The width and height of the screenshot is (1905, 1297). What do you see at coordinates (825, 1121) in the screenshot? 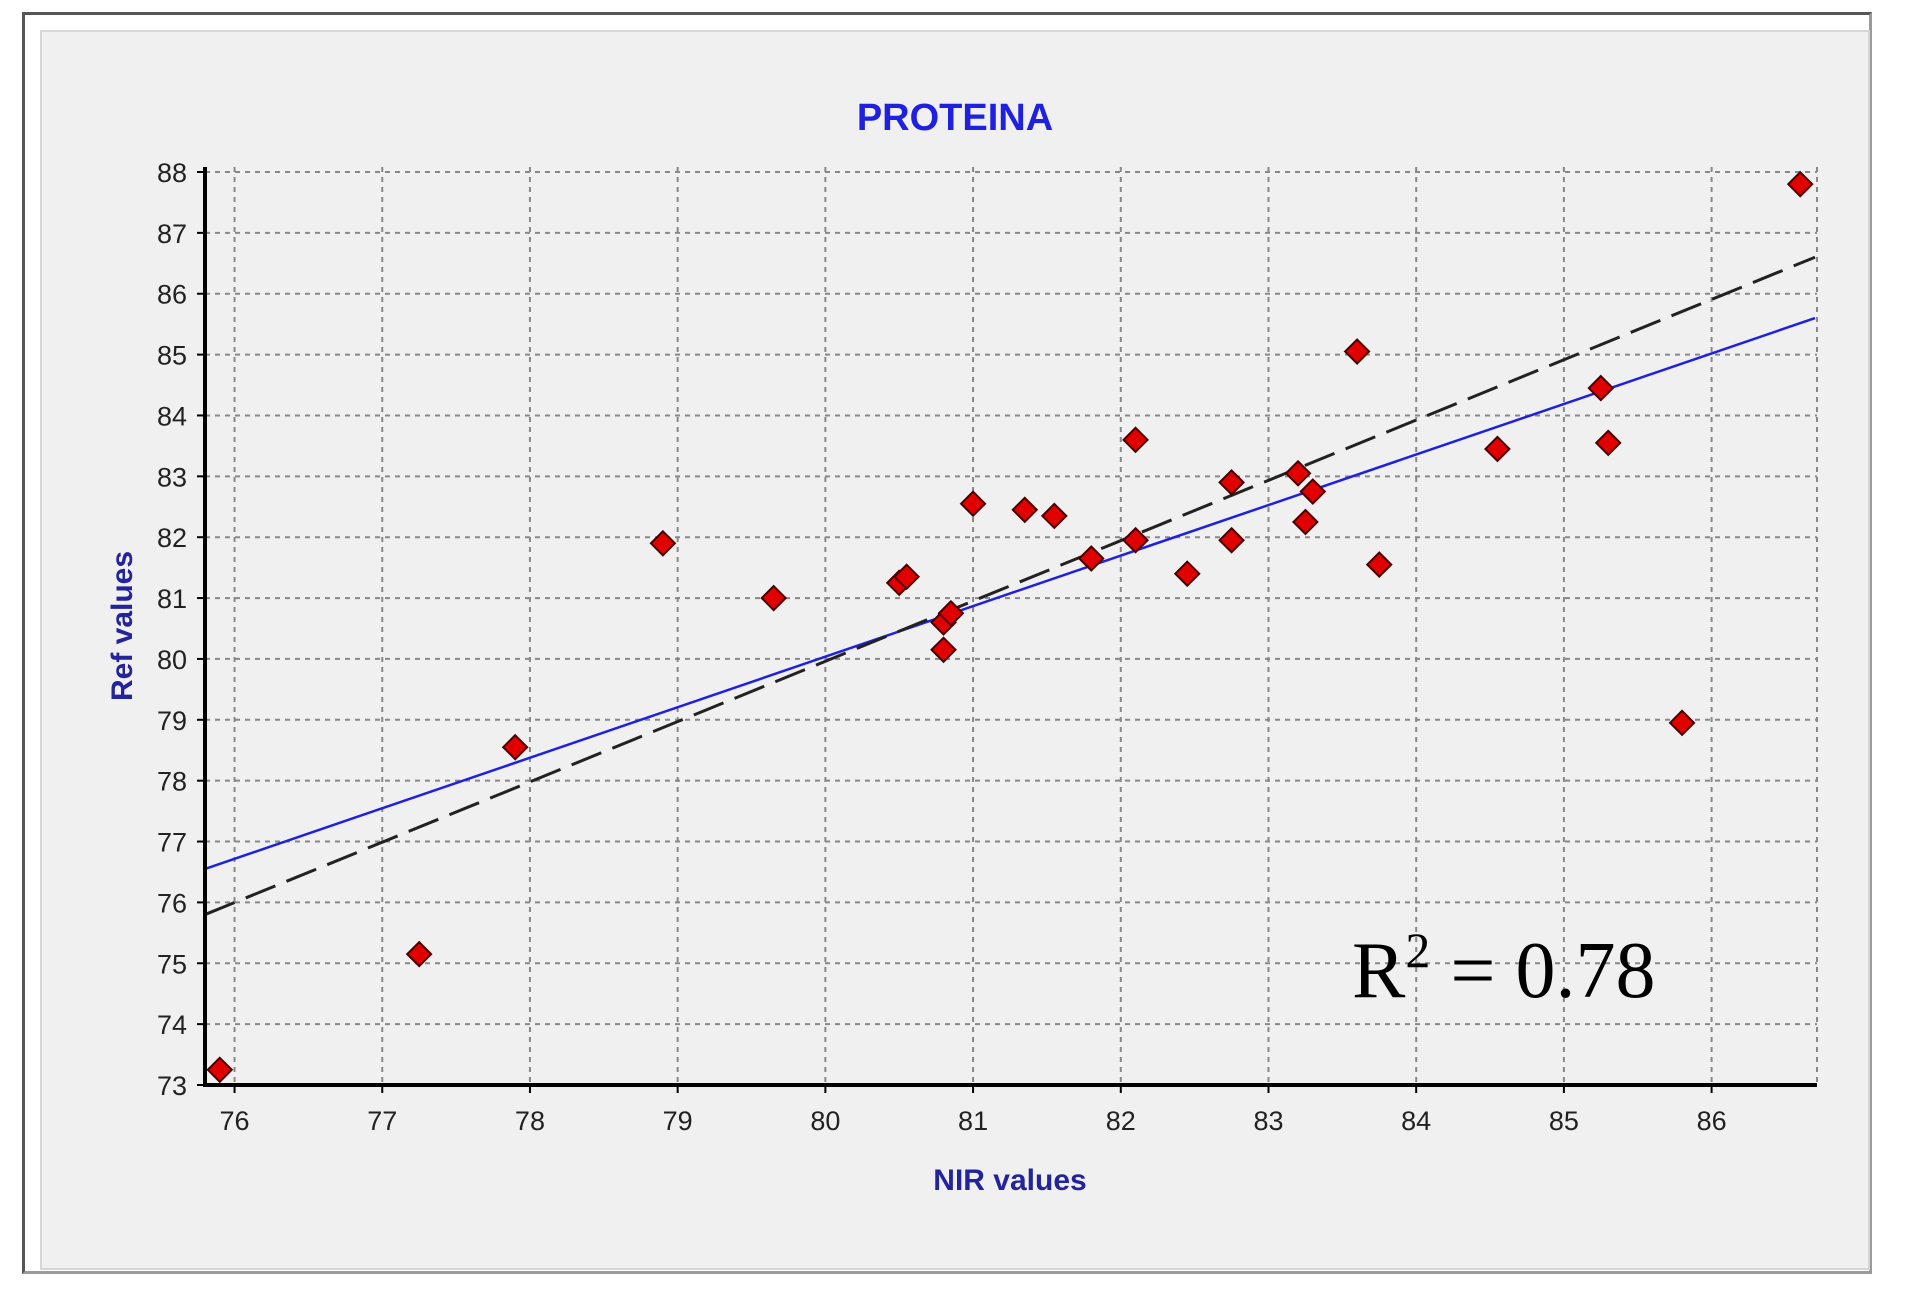
I see `x-tick-label-80: 80` at bounding box center [825, 1121].